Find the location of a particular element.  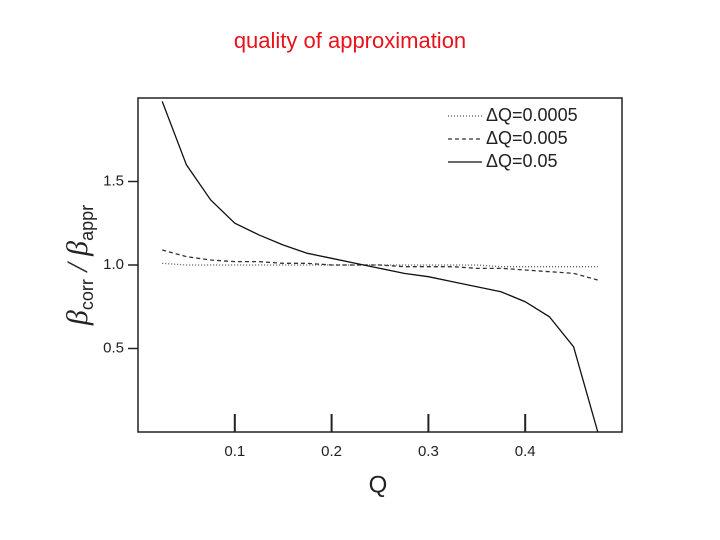

x-tick-label: 0.4 is located at coordinates (525, 451).